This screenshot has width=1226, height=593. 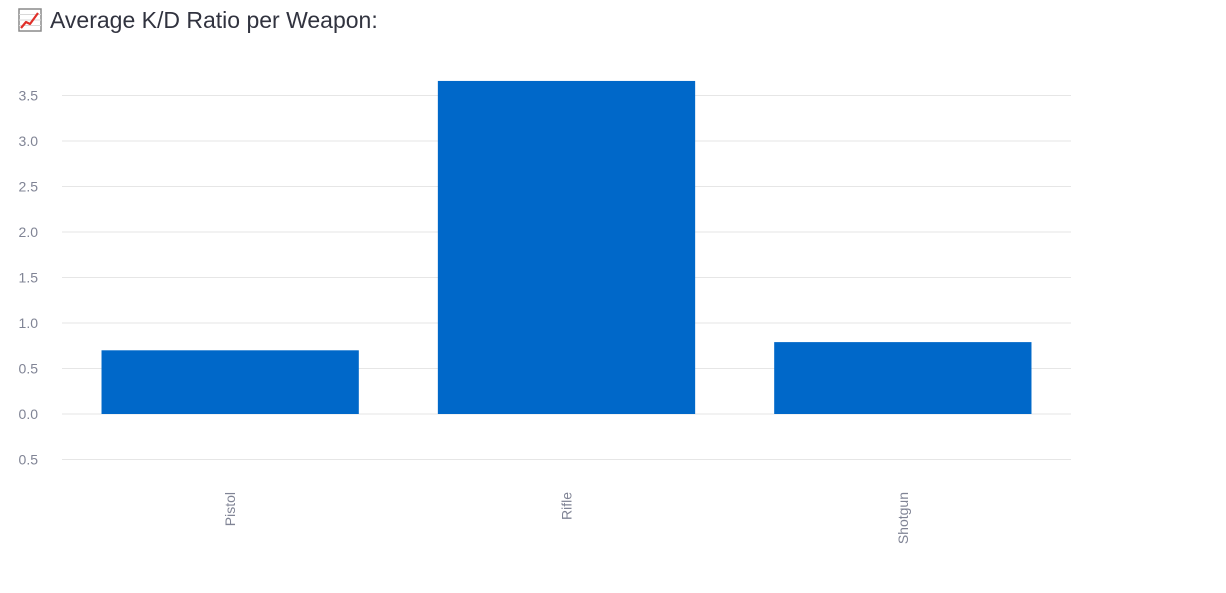 What do you see at coordinates (29, 187) in the screenshot?
I see `y-tick-label: 2.5` at bounding box center [29, 187].